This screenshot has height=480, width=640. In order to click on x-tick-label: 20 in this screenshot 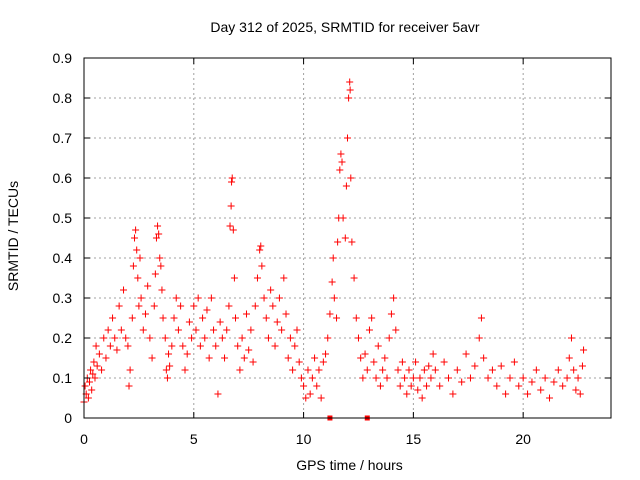, I will do `click(523, 439)`.